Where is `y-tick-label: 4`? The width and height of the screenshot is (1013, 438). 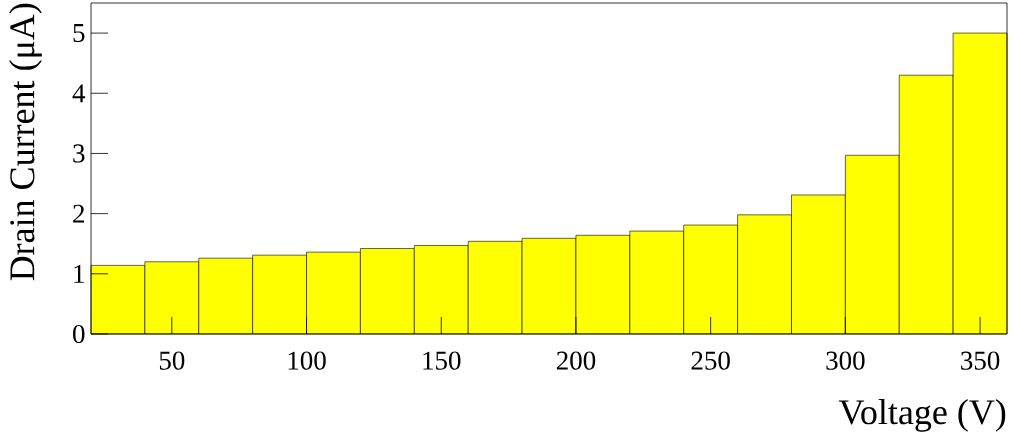 y-tick-label: 4 is located at coordinates (79, 93).